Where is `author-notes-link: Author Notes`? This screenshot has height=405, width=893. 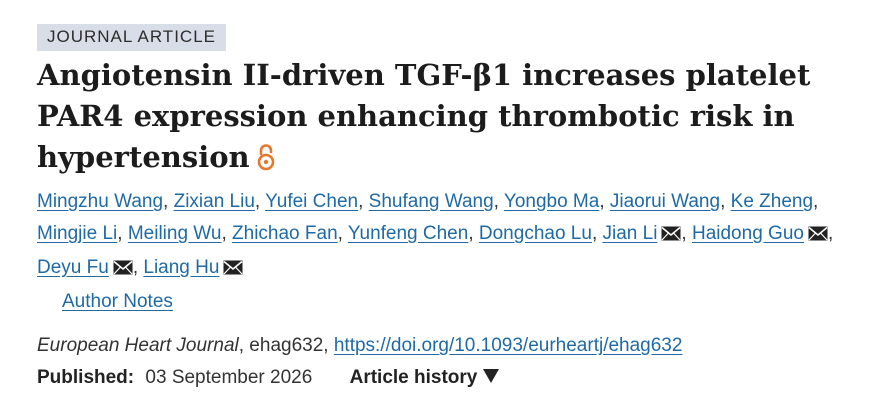
author-notes-link: Author Notes is located at coordinates (117, 301).